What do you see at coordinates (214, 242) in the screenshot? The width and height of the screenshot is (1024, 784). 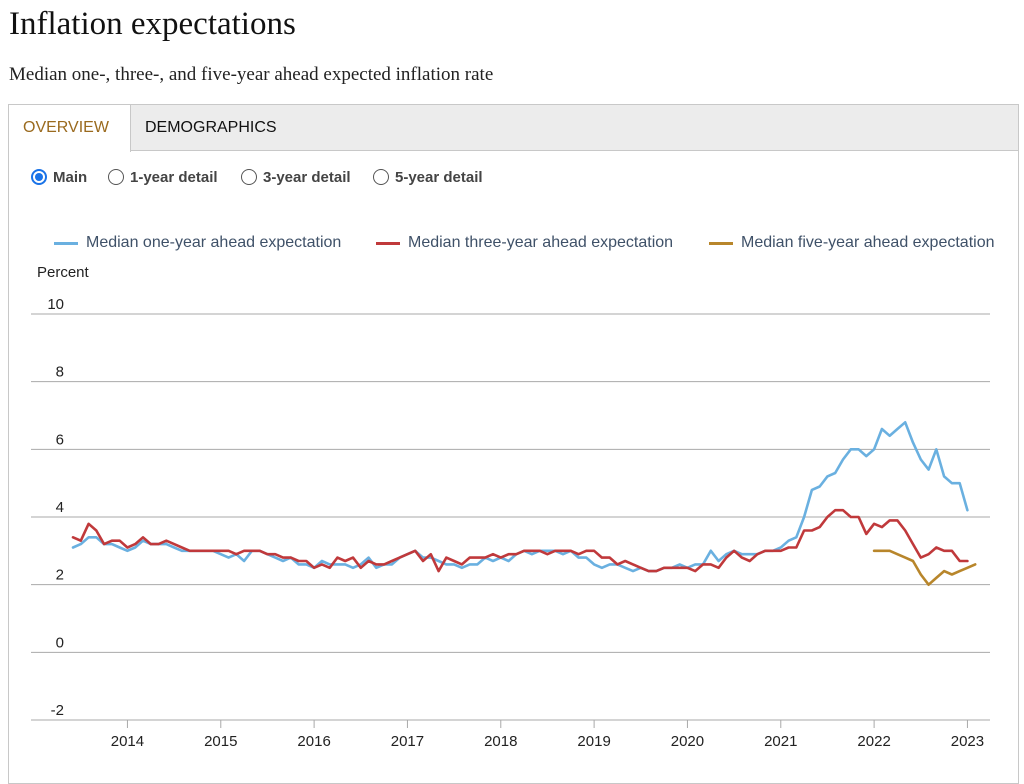 I see `legend-label: Median one-year ahead expectation` at bounding box center [214, 242].